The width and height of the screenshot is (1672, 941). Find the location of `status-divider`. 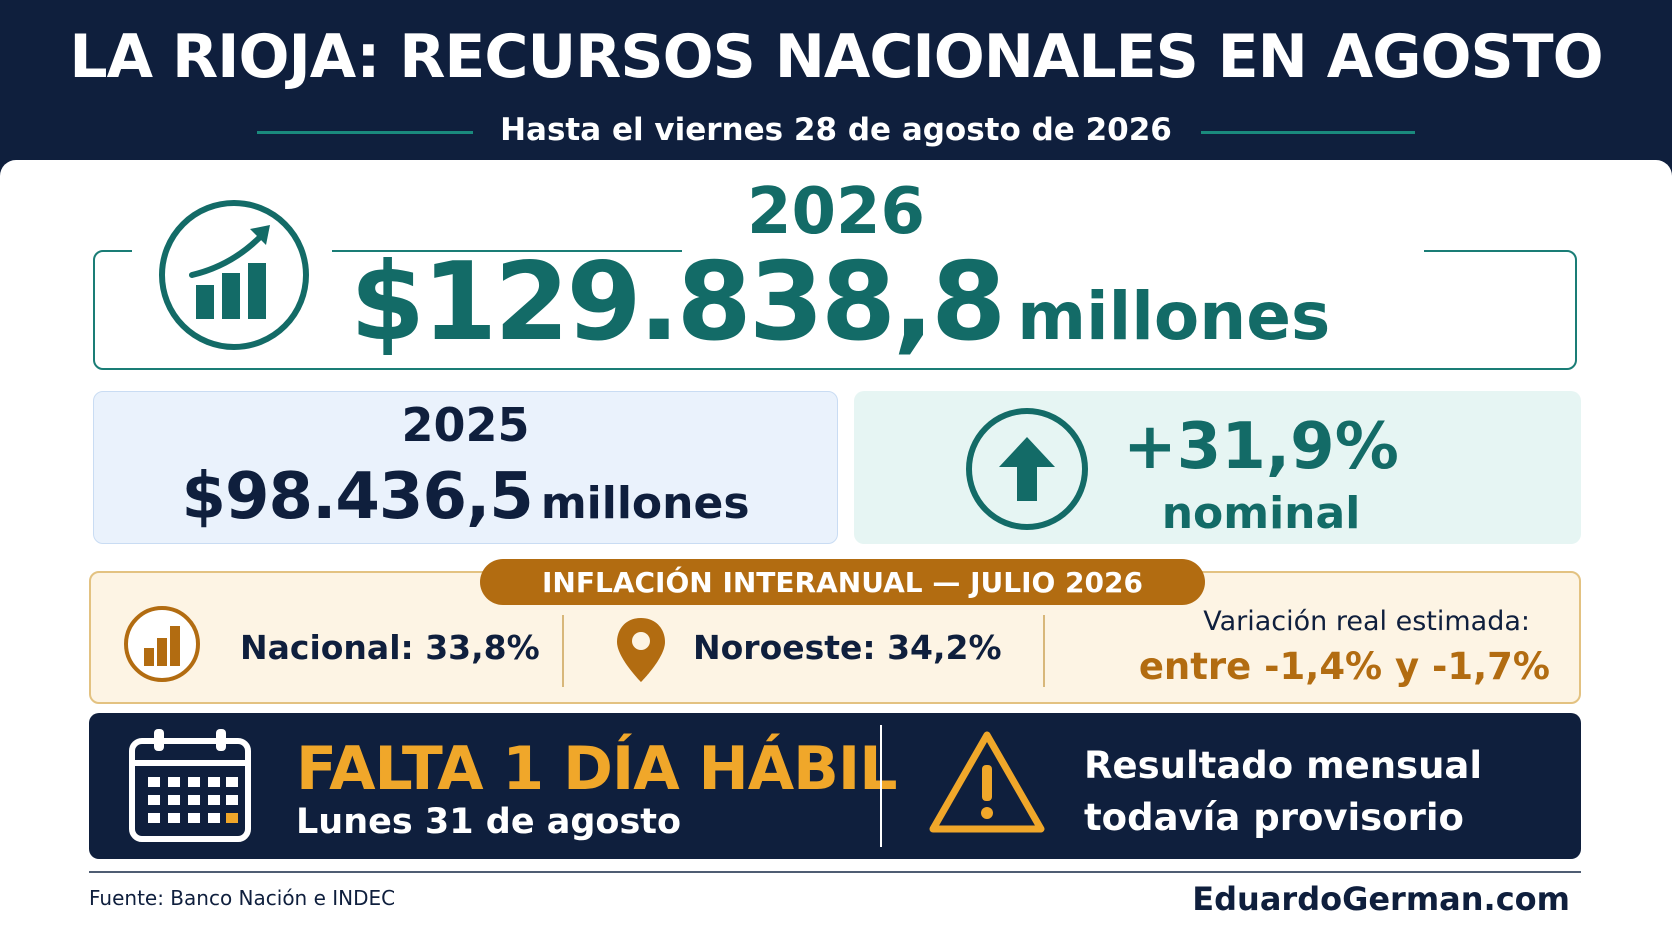

status-divider is located at coordinates (881, 786).